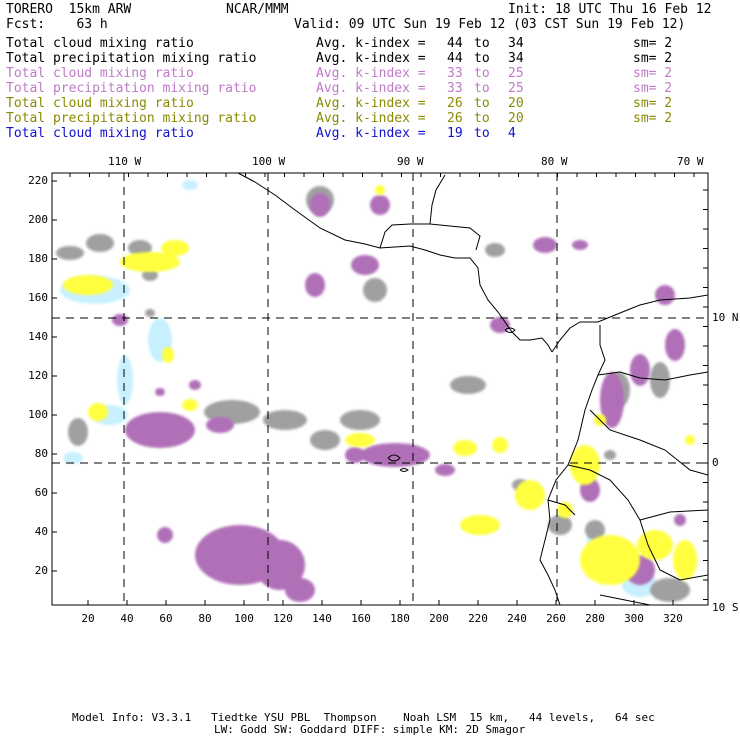 The image size is (740, 740). What do you see at coordinates (478, 618) in the screenshot?
I see `bottom-tick-label: 220` at bounding box center [478, 618].